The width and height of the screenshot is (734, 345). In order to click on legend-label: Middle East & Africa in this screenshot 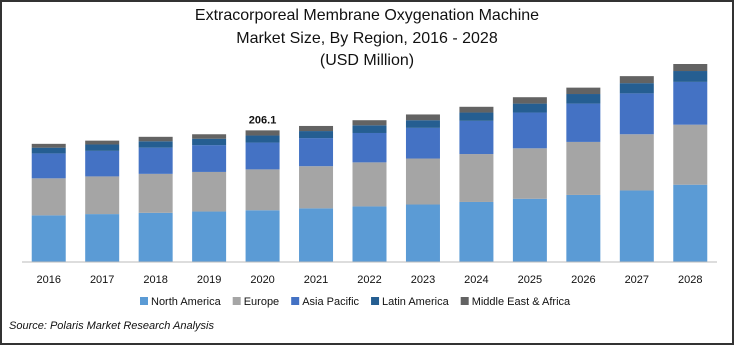, I will do `click(521, 302)`.